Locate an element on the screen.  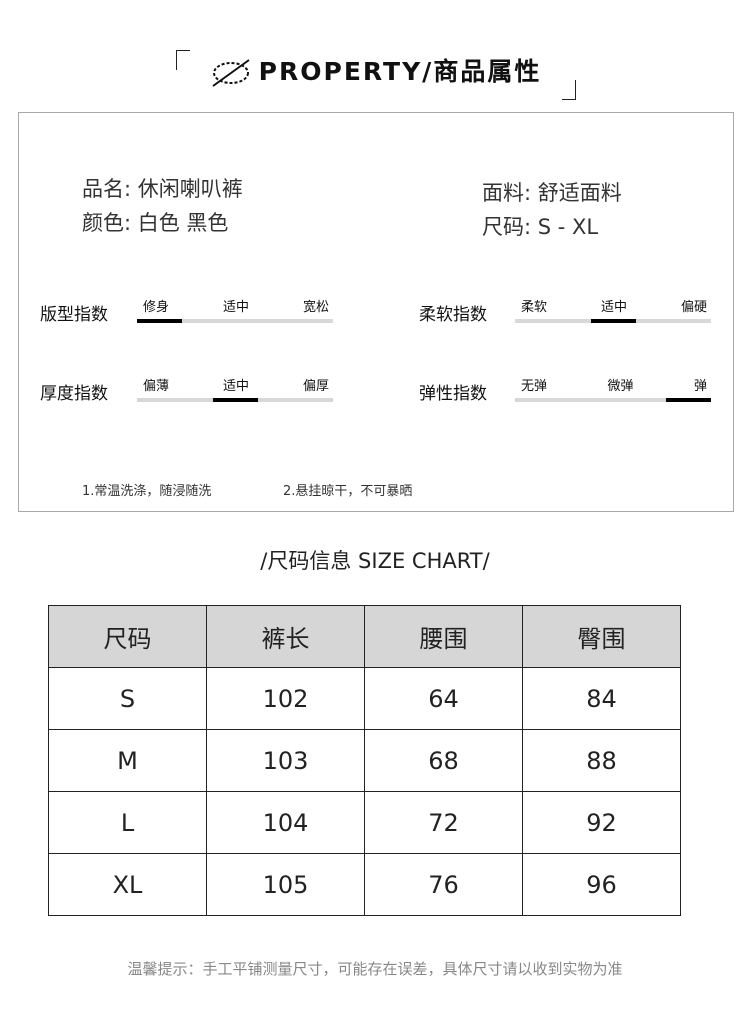
cell: M is located at coordinates (127, 760).